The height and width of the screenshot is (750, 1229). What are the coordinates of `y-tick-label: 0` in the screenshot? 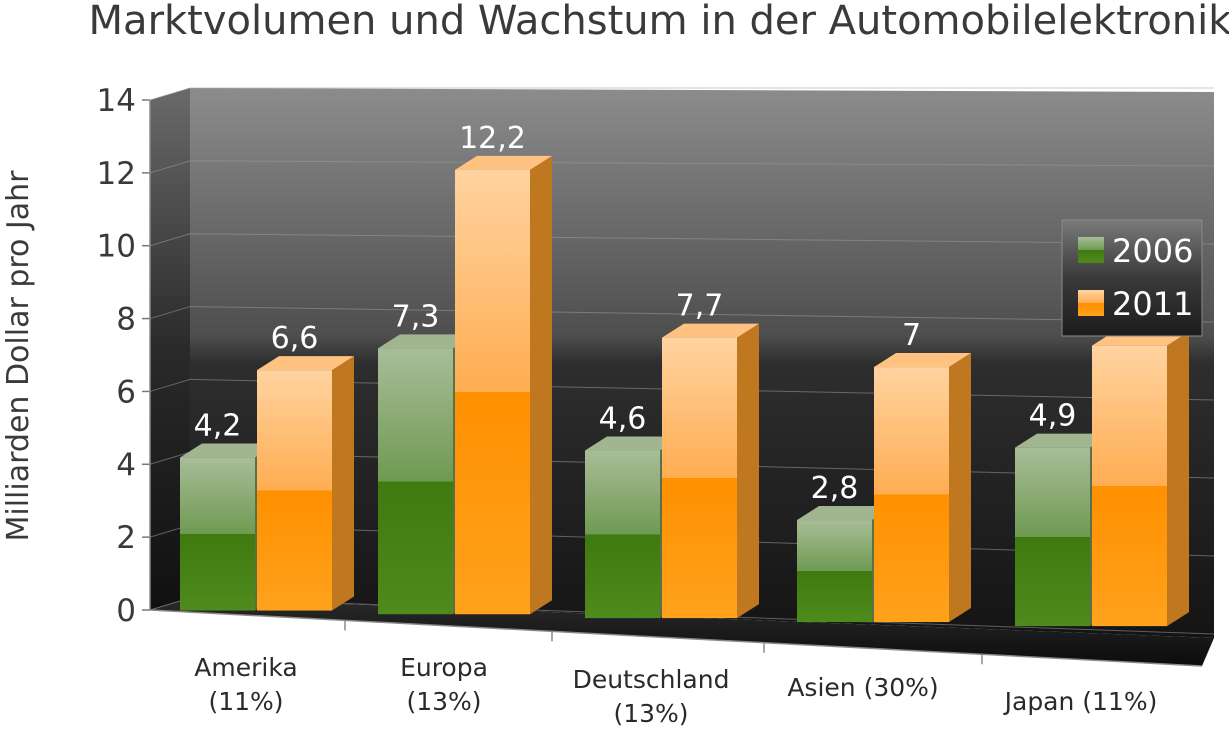 It's located at (126, 611).